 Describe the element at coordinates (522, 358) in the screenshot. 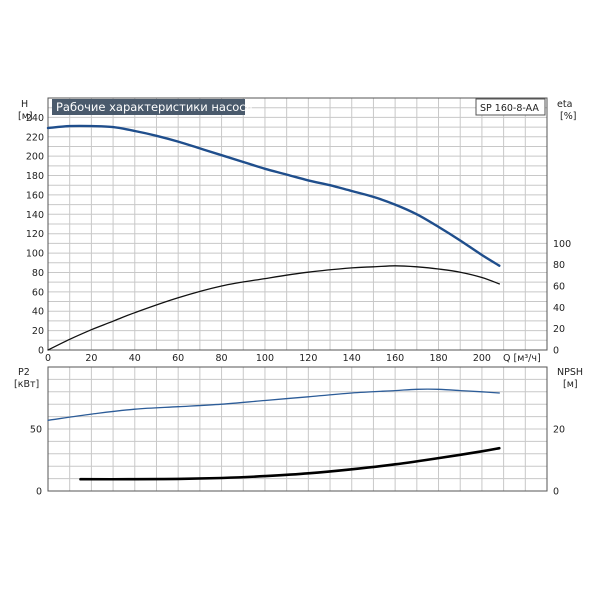

I see `q-axis-label: Q [м³/ч]` at that location.